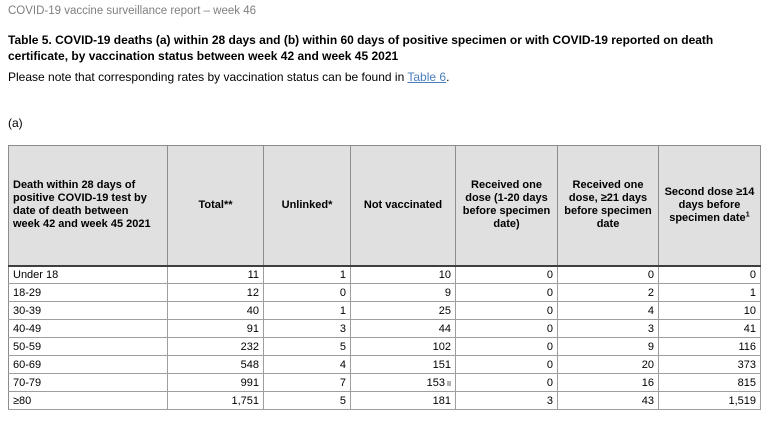 This screenshot has height=427, width=768. What do you see at coordinates (215, 292) in the screenshot?
I see `value-cell: 12` at bounding box center [215, 292].